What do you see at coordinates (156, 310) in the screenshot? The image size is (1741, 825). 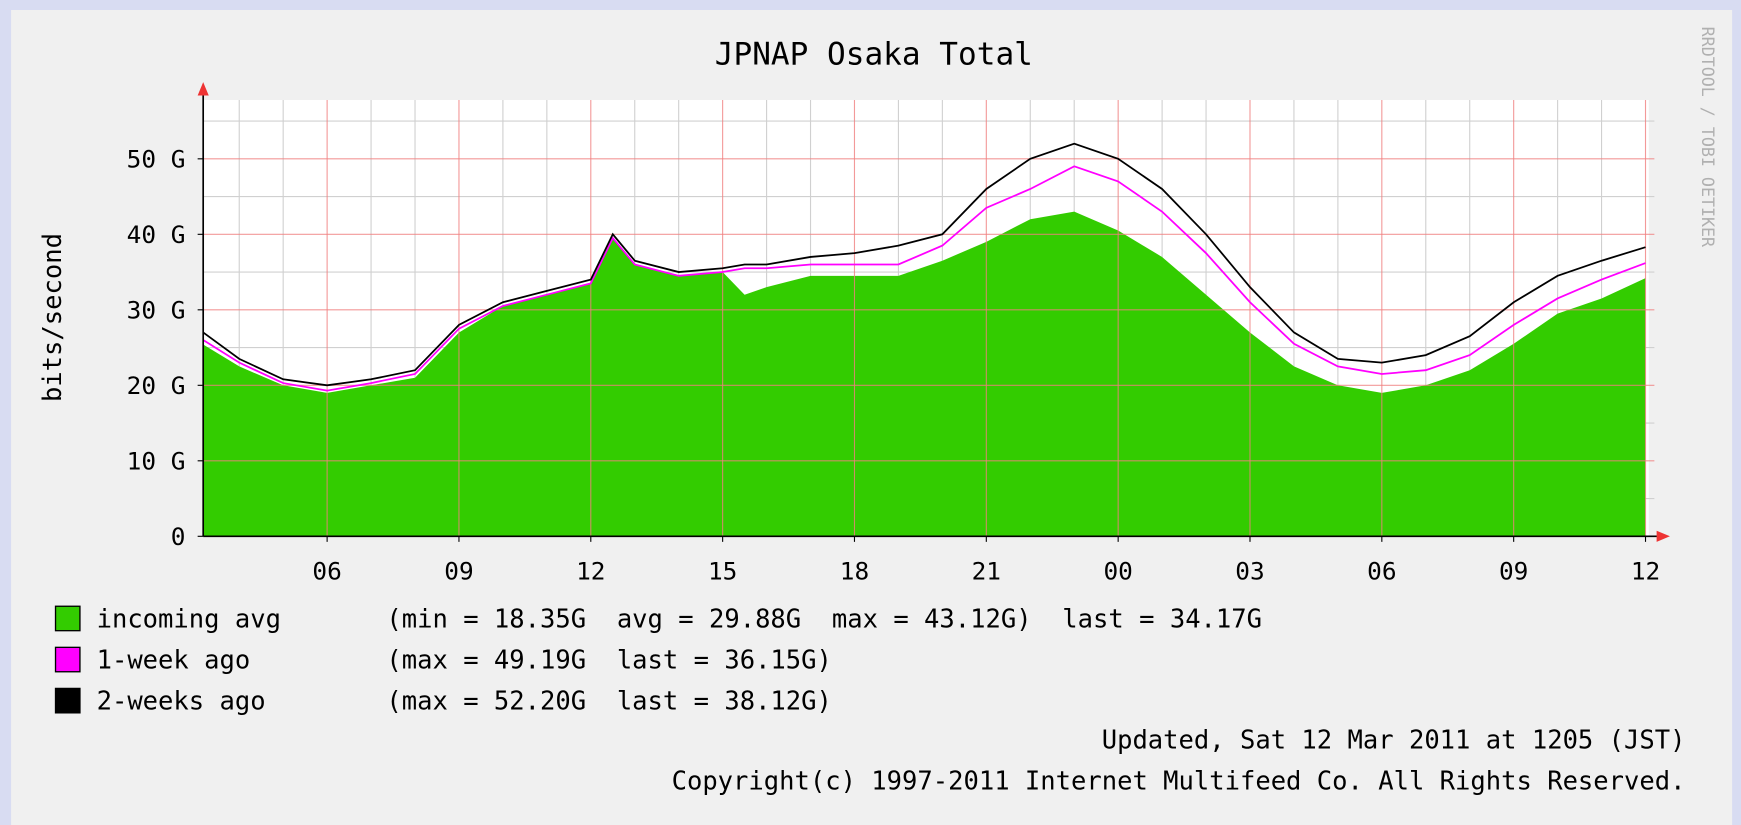 I see `y-tick-label: 30 G` at bounding box center [156, 310].